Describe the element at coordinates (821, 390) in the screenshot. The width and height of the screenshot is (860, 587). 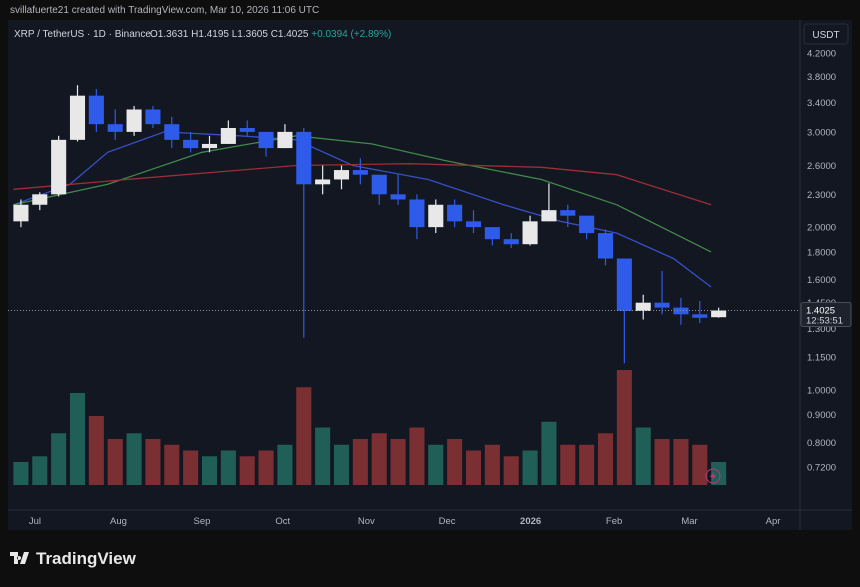
I see `y-tick-label: 1.0000` at that location.